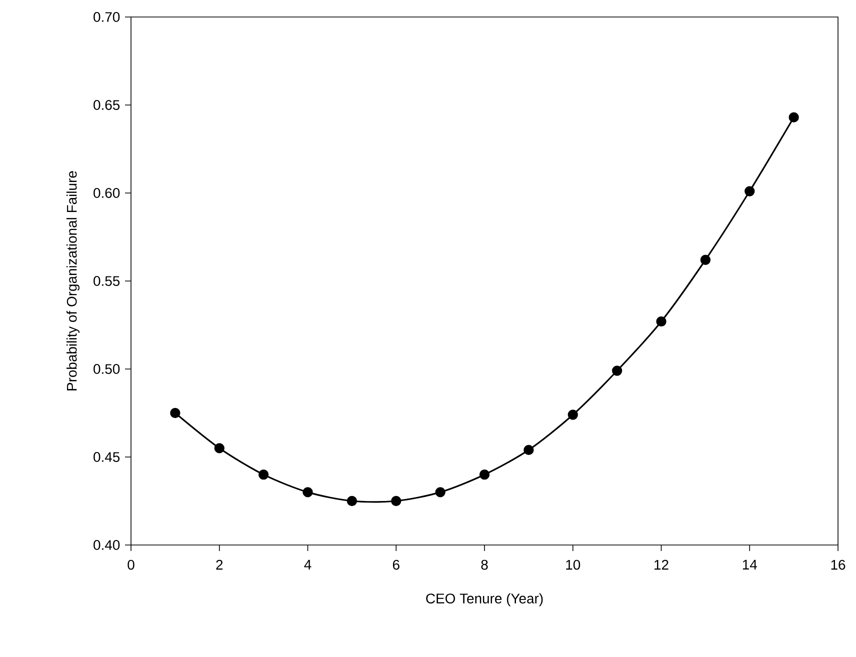 The image size is (856, 657). What do you see at coordinates (219, 565) in the screenshot?
I see `x-tick-label: 2` at bounding box center [219, 565].